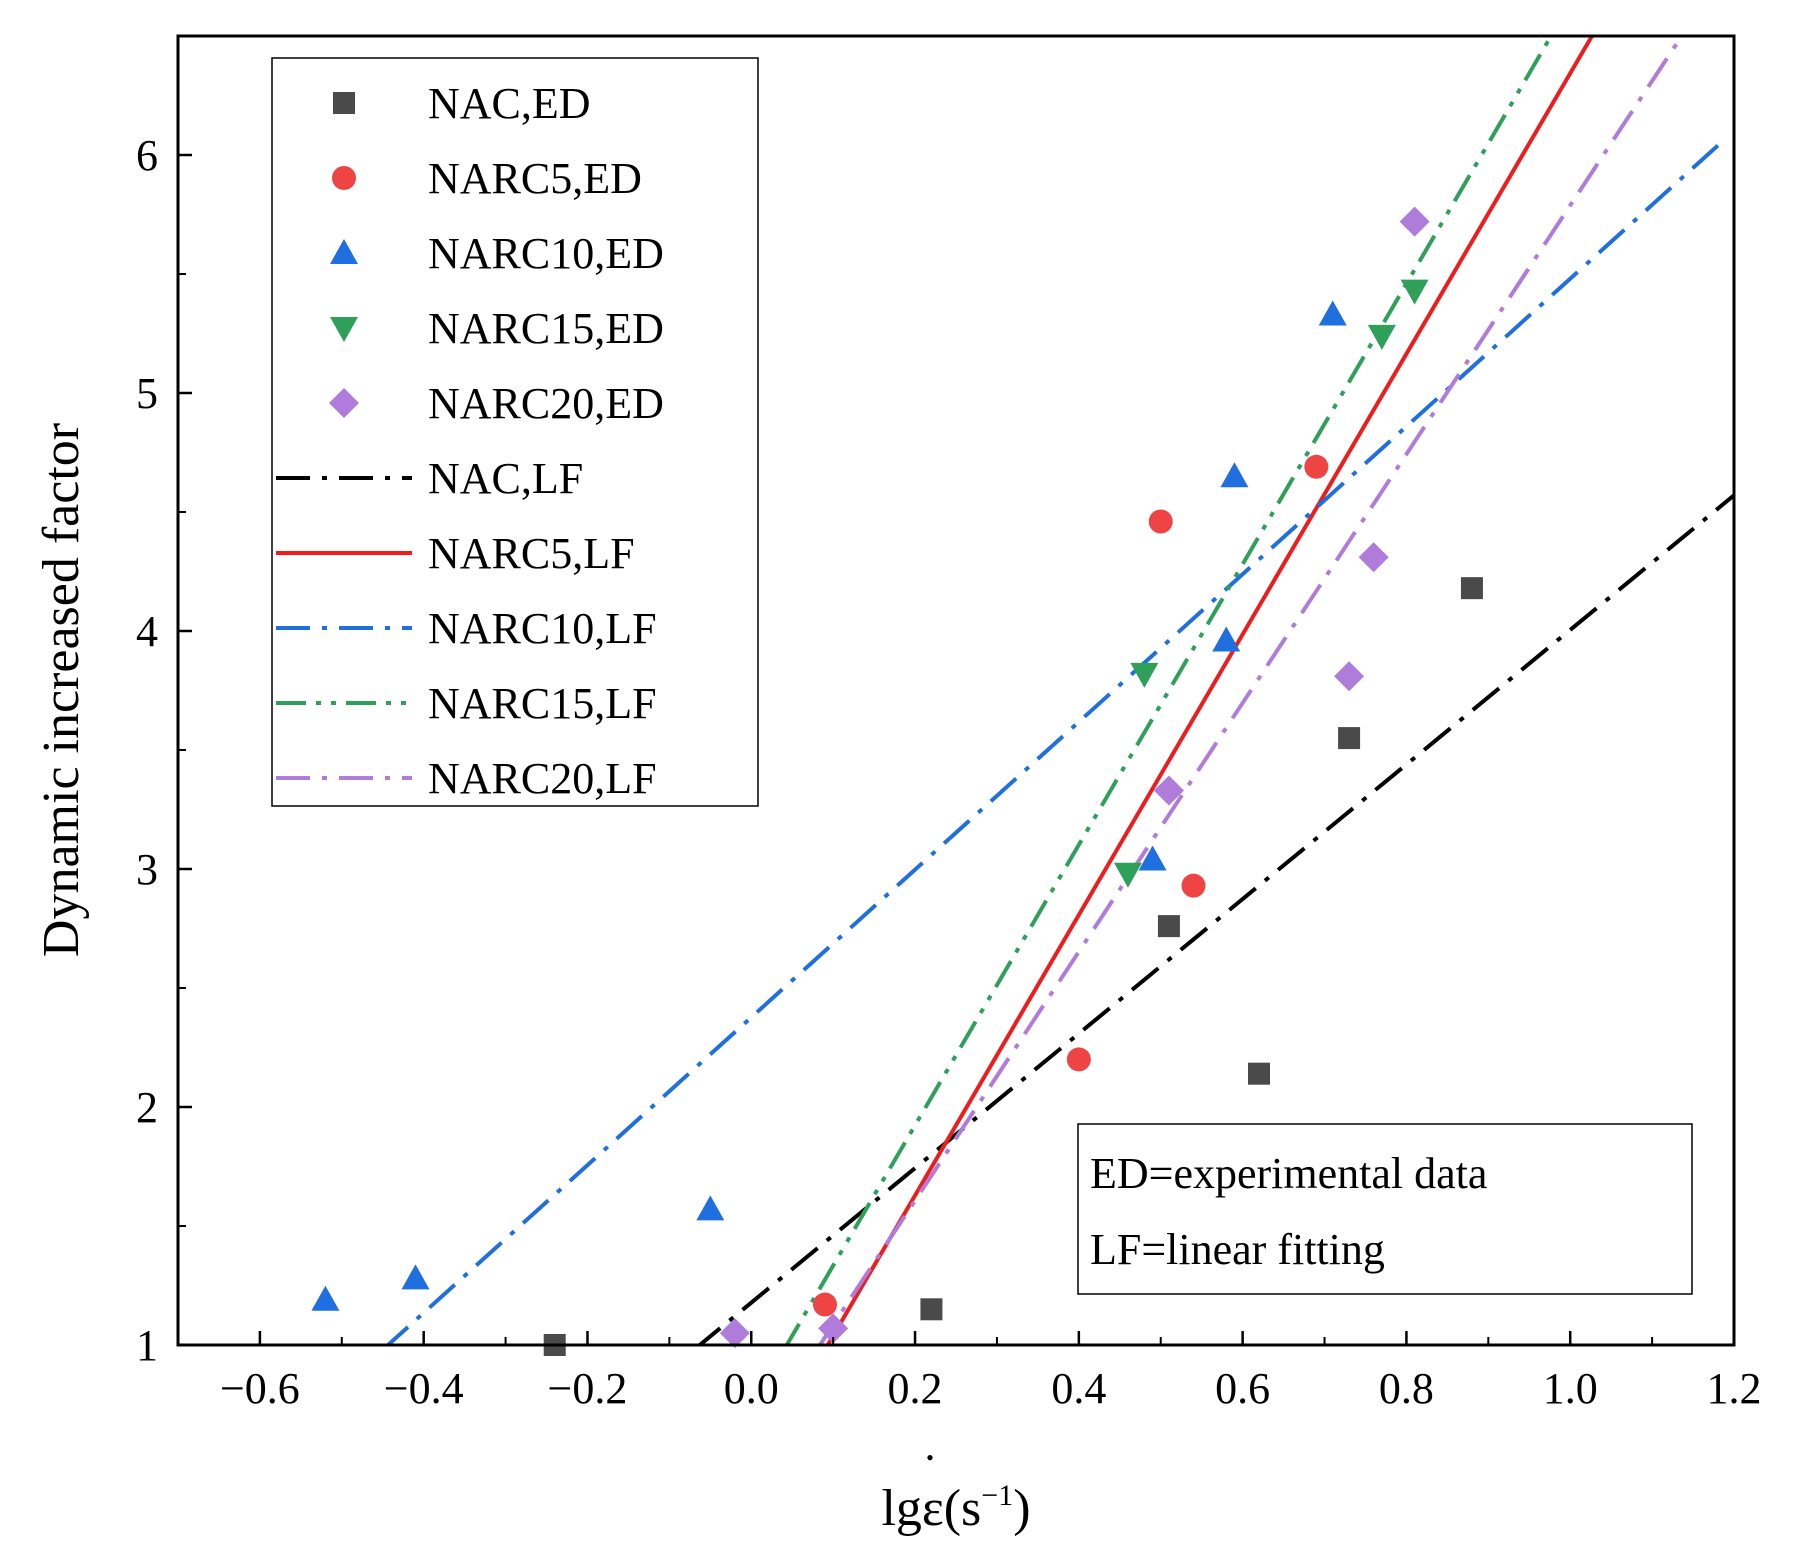 The width and height of the screenshot is (1798, 1563). What do you see at coordinates (1734, 1388) in the screenshot?
I see `x-tick-label: 1.2` at bounding box center [1734, 1388].